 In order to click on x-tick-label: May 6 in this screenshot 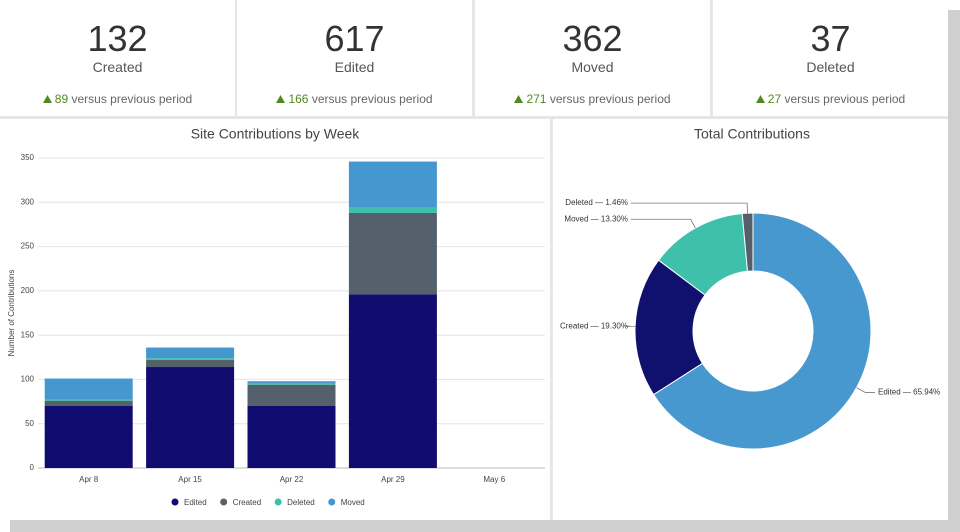, I will do `click(494, 479)`.